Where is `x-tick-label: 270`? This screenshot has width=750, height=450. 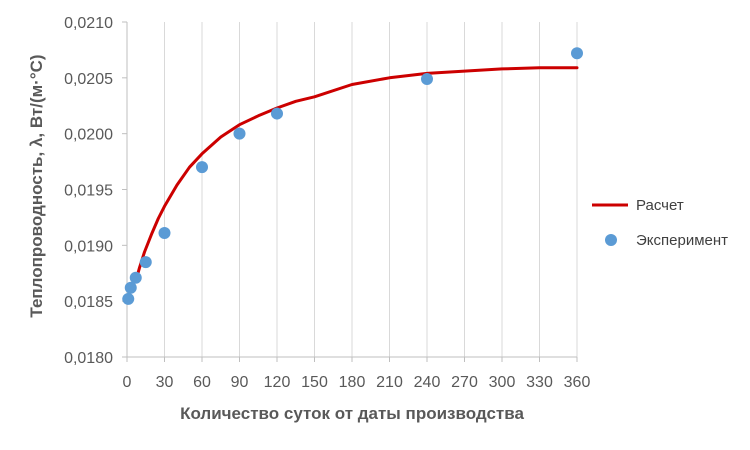 x-tick-label: 270 is located at coordinates (464, 382).